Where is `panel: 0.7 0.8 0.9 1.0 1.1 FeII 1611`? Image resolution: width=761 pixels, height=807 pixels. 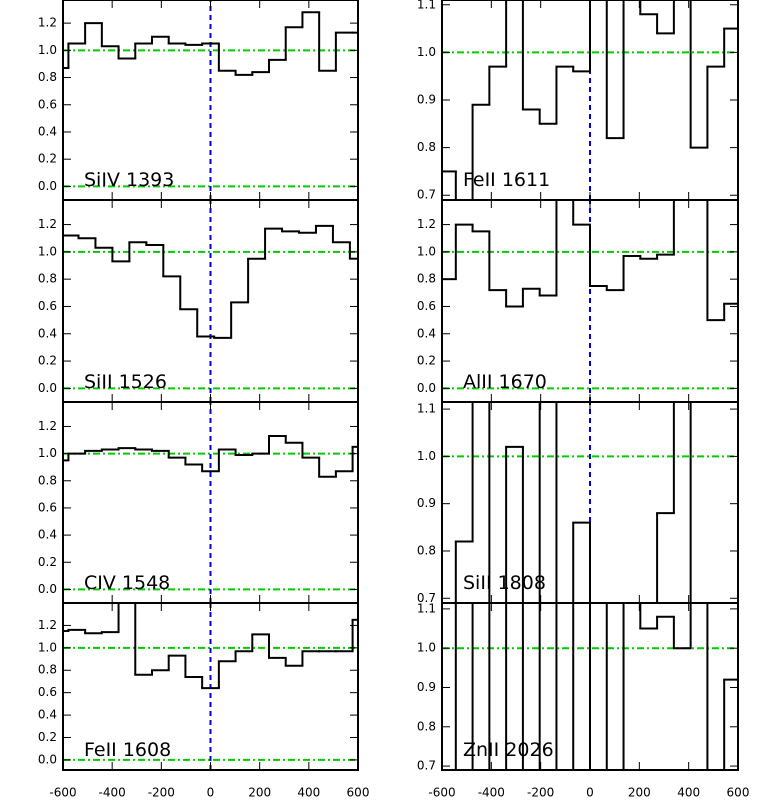
panel: 0.7 0.8 0.9 1.0 1.1 FeII 1611 is located at coordinates (578, 101).